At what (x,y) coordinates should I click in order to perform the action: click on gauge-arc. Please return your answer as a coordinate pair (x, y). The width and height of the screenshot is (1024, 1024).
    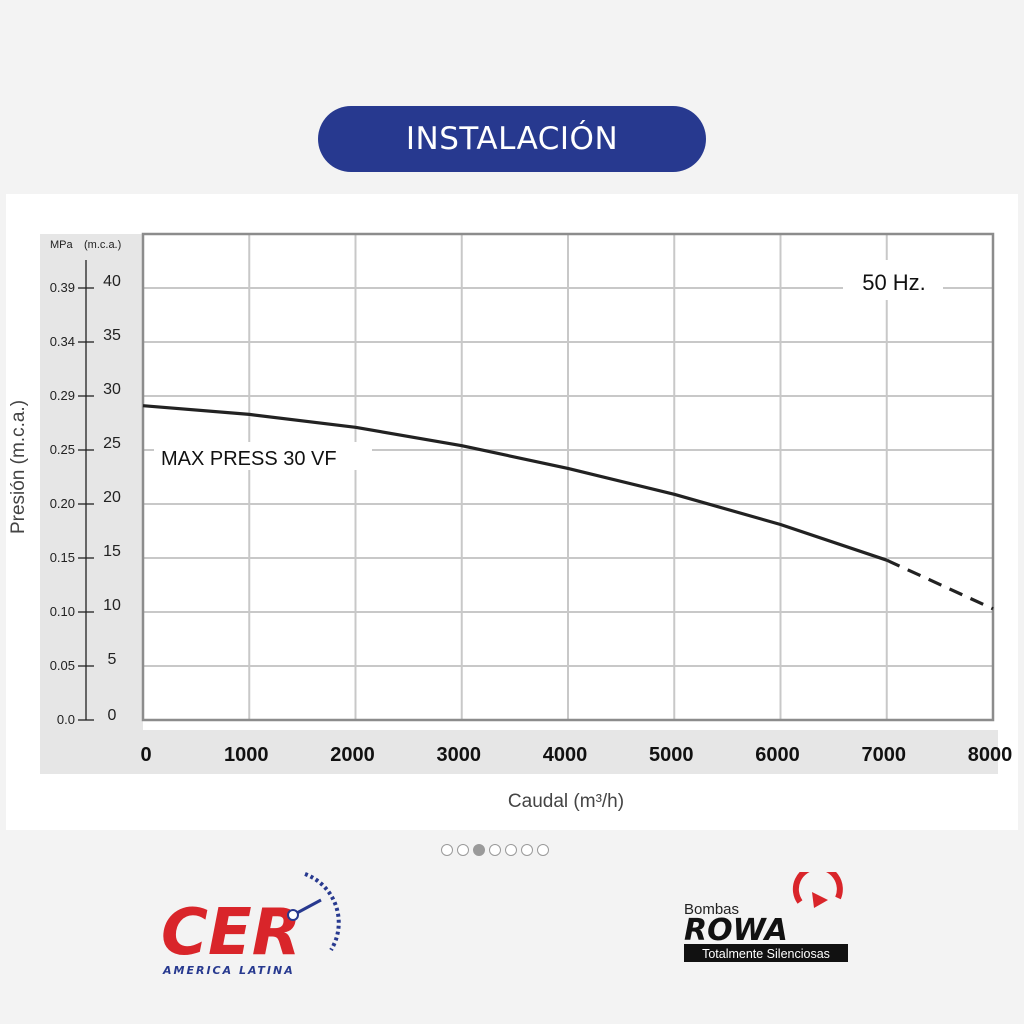
    Looking at the image, I should click on (322, 912).